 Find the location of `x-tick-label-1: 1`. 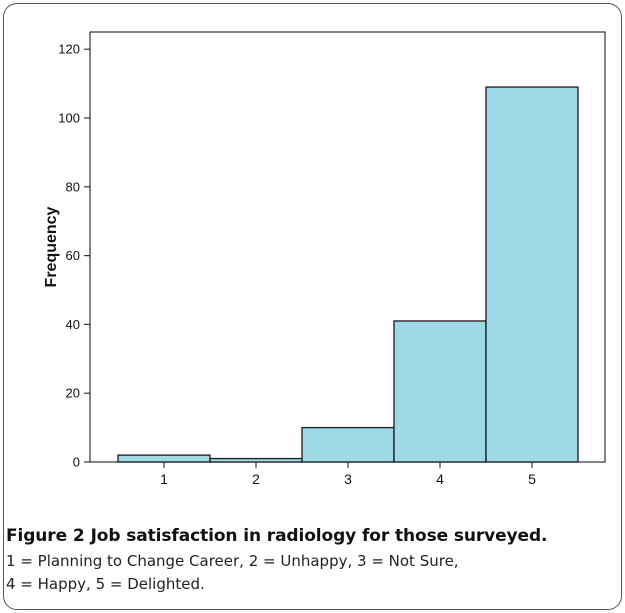

x-tick-label-1: 1 is located at coordinates (164, 479).